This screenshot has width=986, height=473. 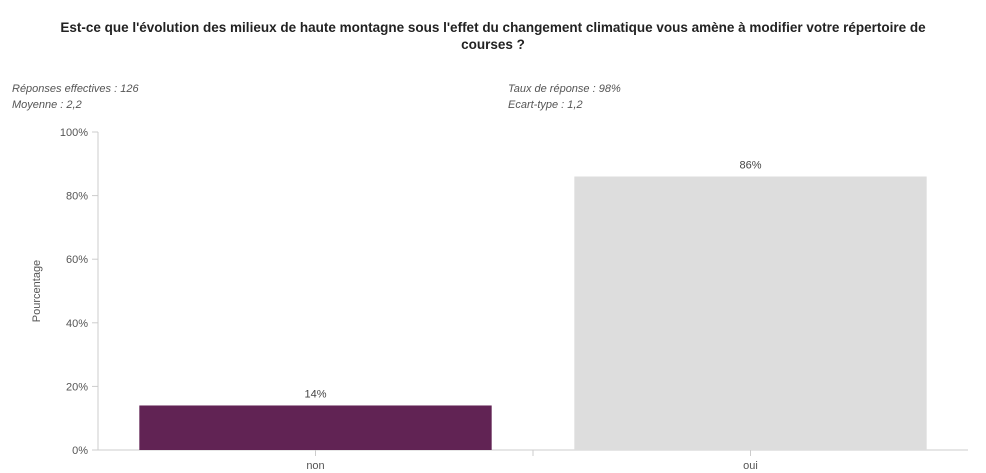 What do you see at coordinates (77, 387) in the screenshot?
I see `y-tick-label: 20%` at bounding box center [77, 387].